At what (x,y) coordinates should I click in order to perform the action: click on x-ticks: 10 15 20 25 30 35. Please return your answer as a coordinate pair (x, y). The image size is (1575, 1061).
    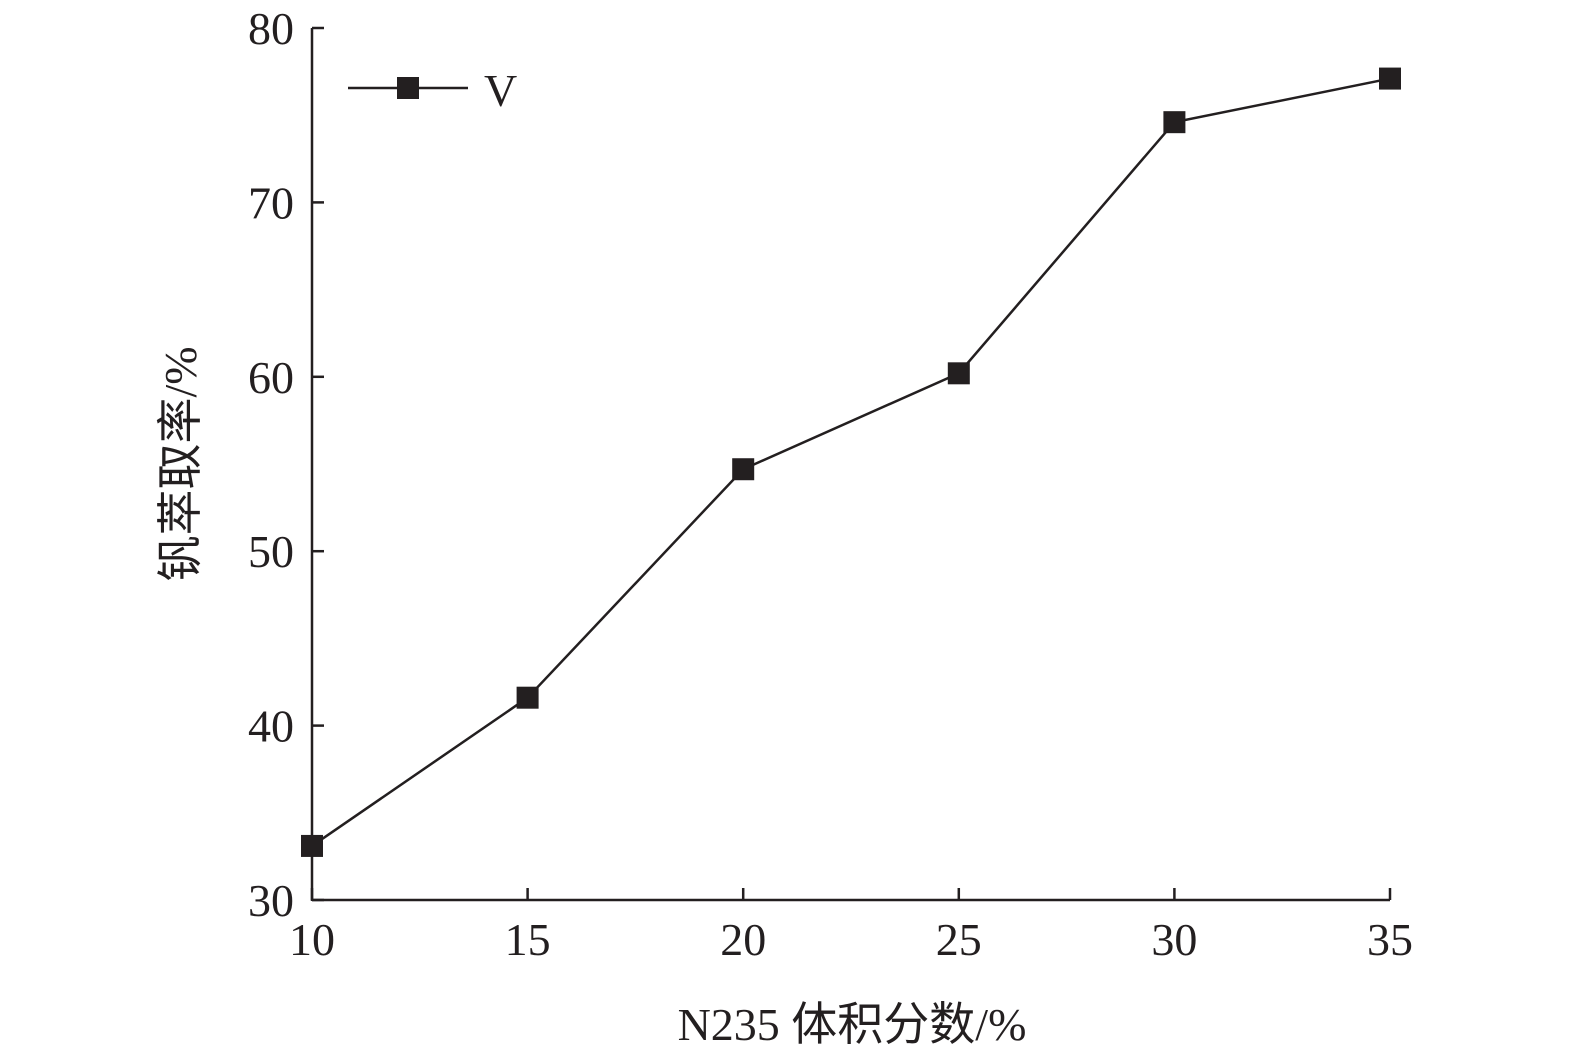
    Looking at the image, I should click on (851, 926).